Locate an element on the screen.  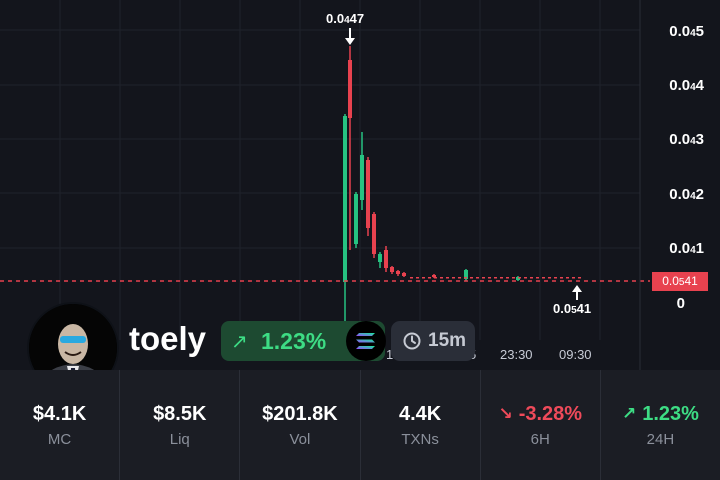
x-axis-label: 23:30 is located at coordinates (516, 354).